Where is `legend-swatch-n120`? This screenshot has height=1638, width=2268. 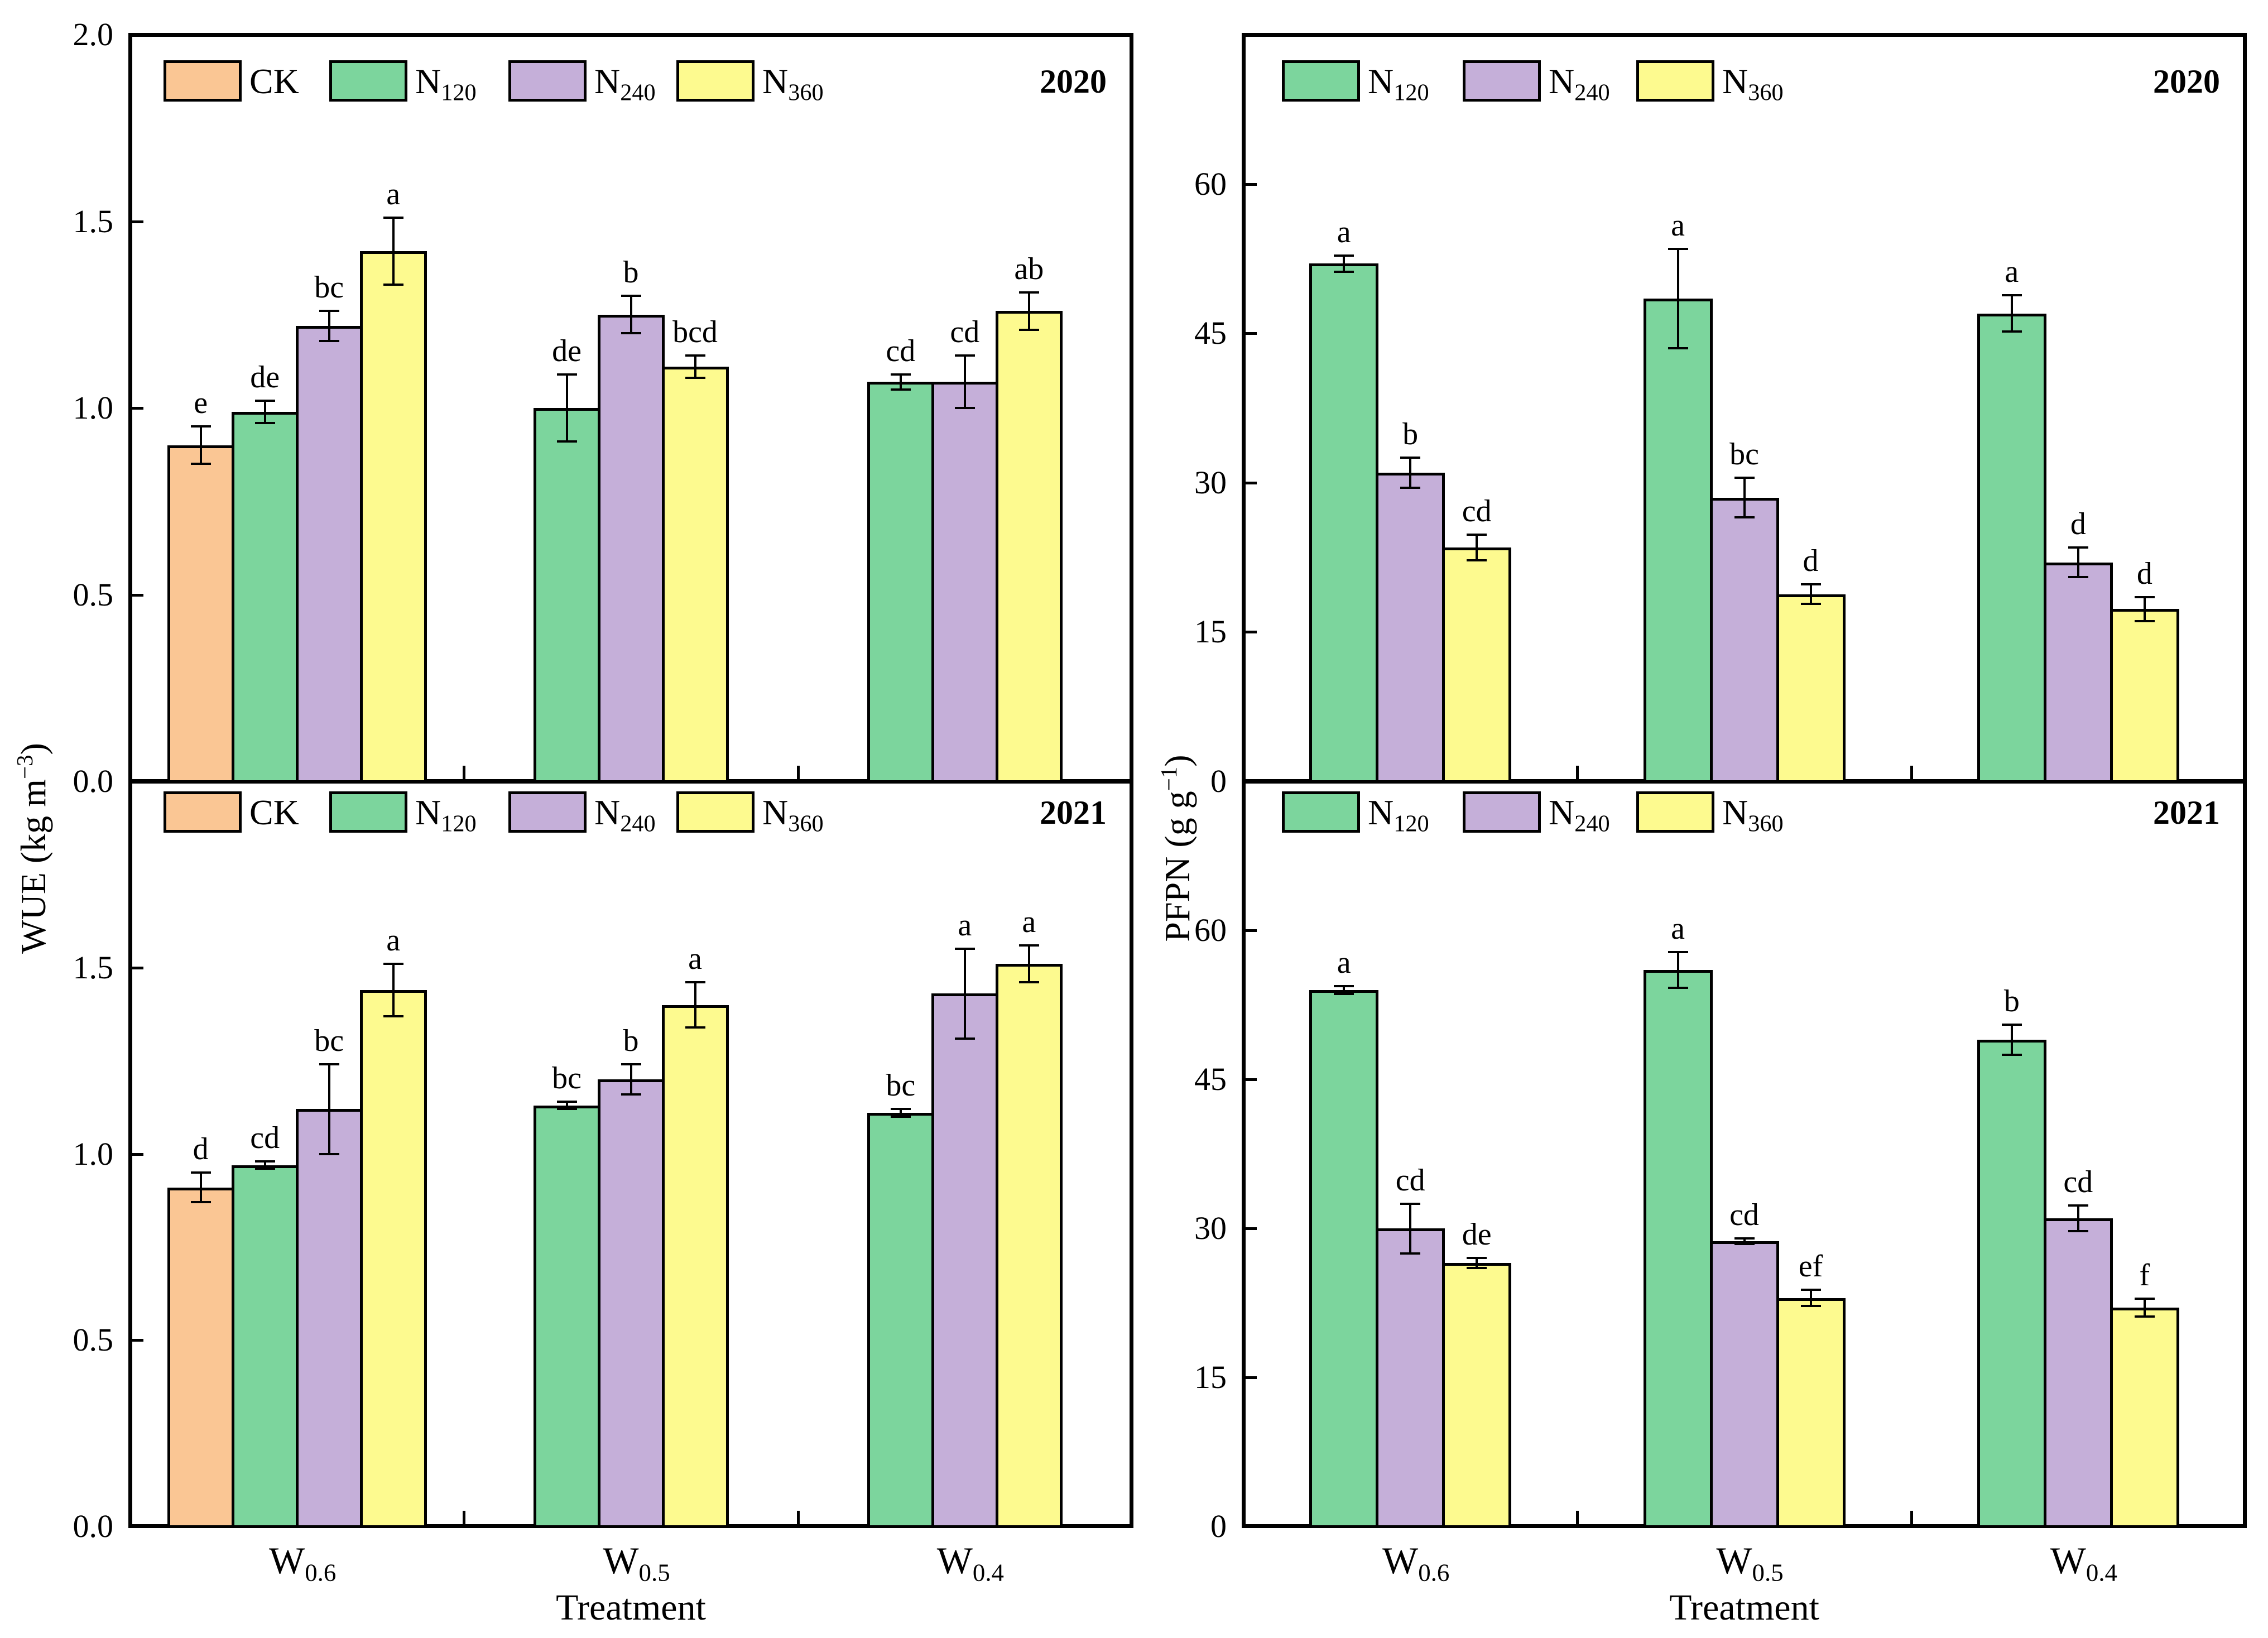
legend-swatch-n120 is located at coordinates (1321, 81).